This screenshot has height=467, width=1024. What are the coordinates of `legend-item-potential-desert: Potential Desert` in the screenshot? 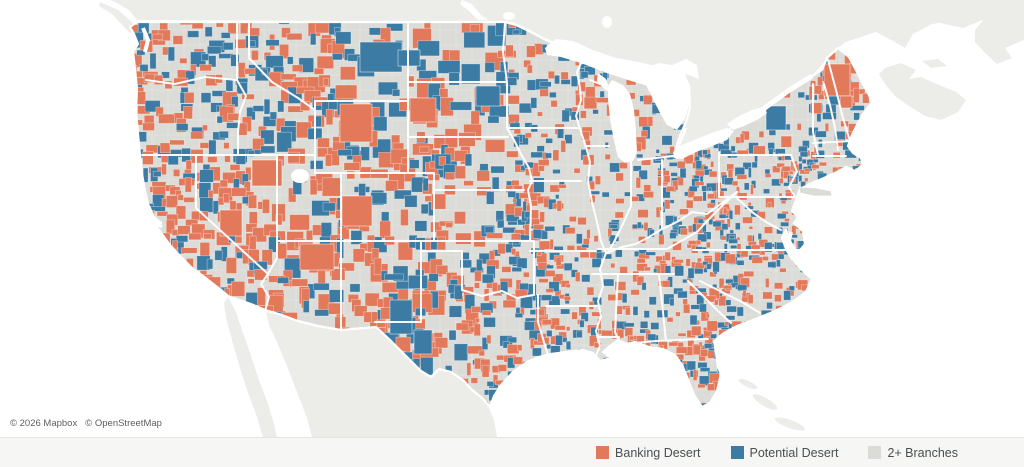 It's located at (784, 452).